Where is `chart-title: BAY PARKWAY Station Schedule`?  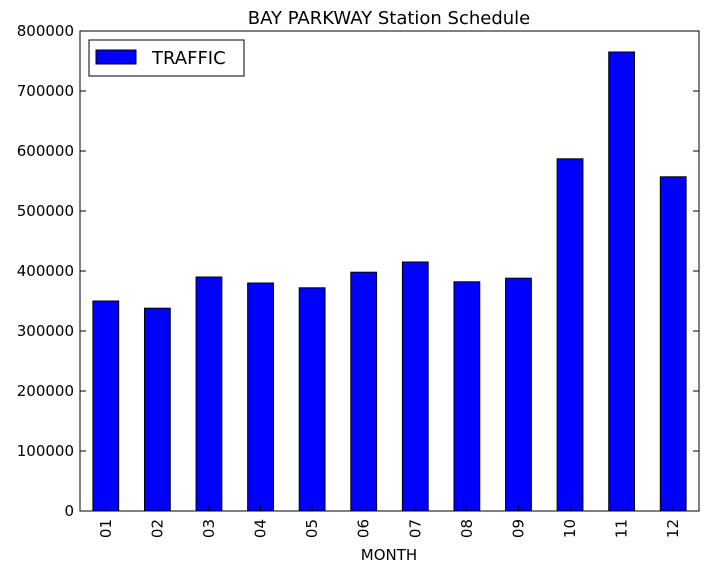 chart-title: BAY PARKWAY Station Schedule is located at coordinates (389, 18).